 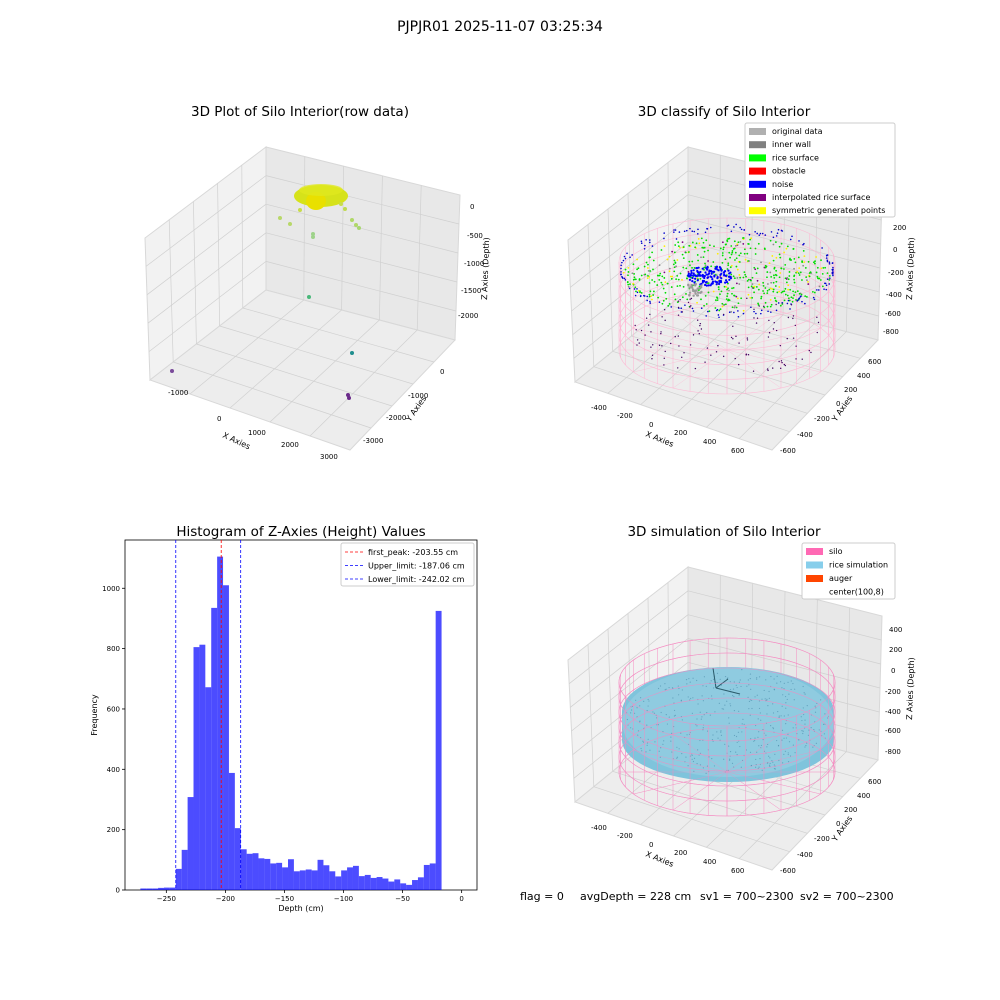 What do you see at coordinates (893, 671) in the screenshot?
I see `sim-ztick: 0` at bounding box center [893, 671].